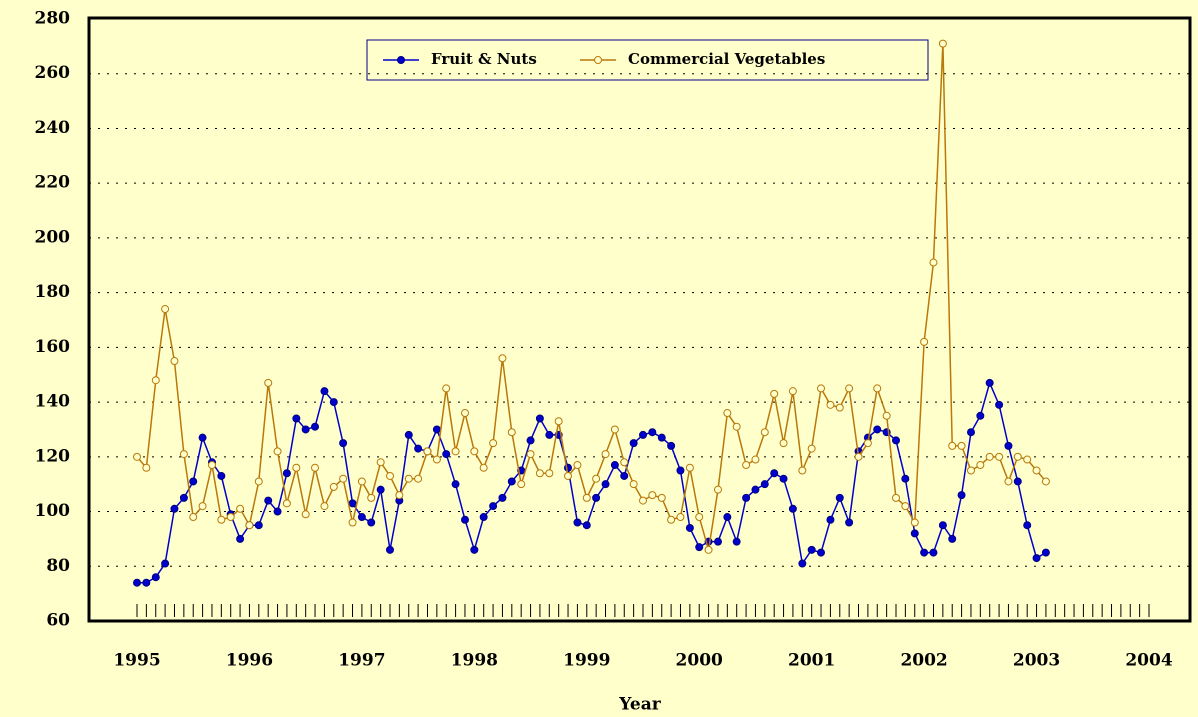  I want to click on x-axis-label: Year, so click(639, 705).